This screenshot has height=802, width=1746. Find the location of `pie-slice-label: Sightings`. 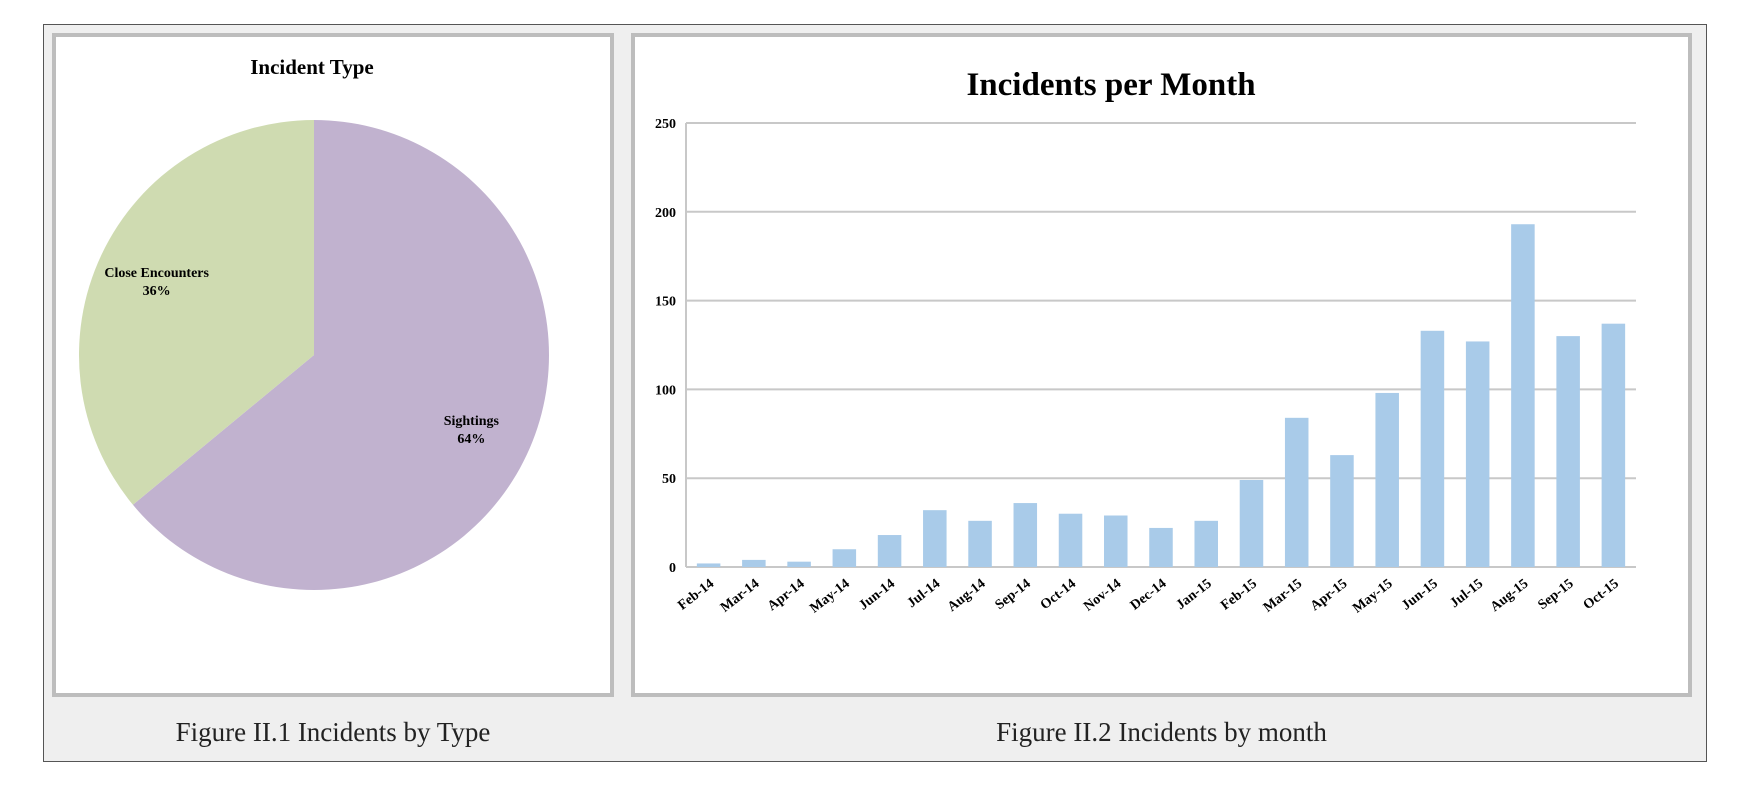

pie-slice-label: Sightings is located at coordinates (472, 421).